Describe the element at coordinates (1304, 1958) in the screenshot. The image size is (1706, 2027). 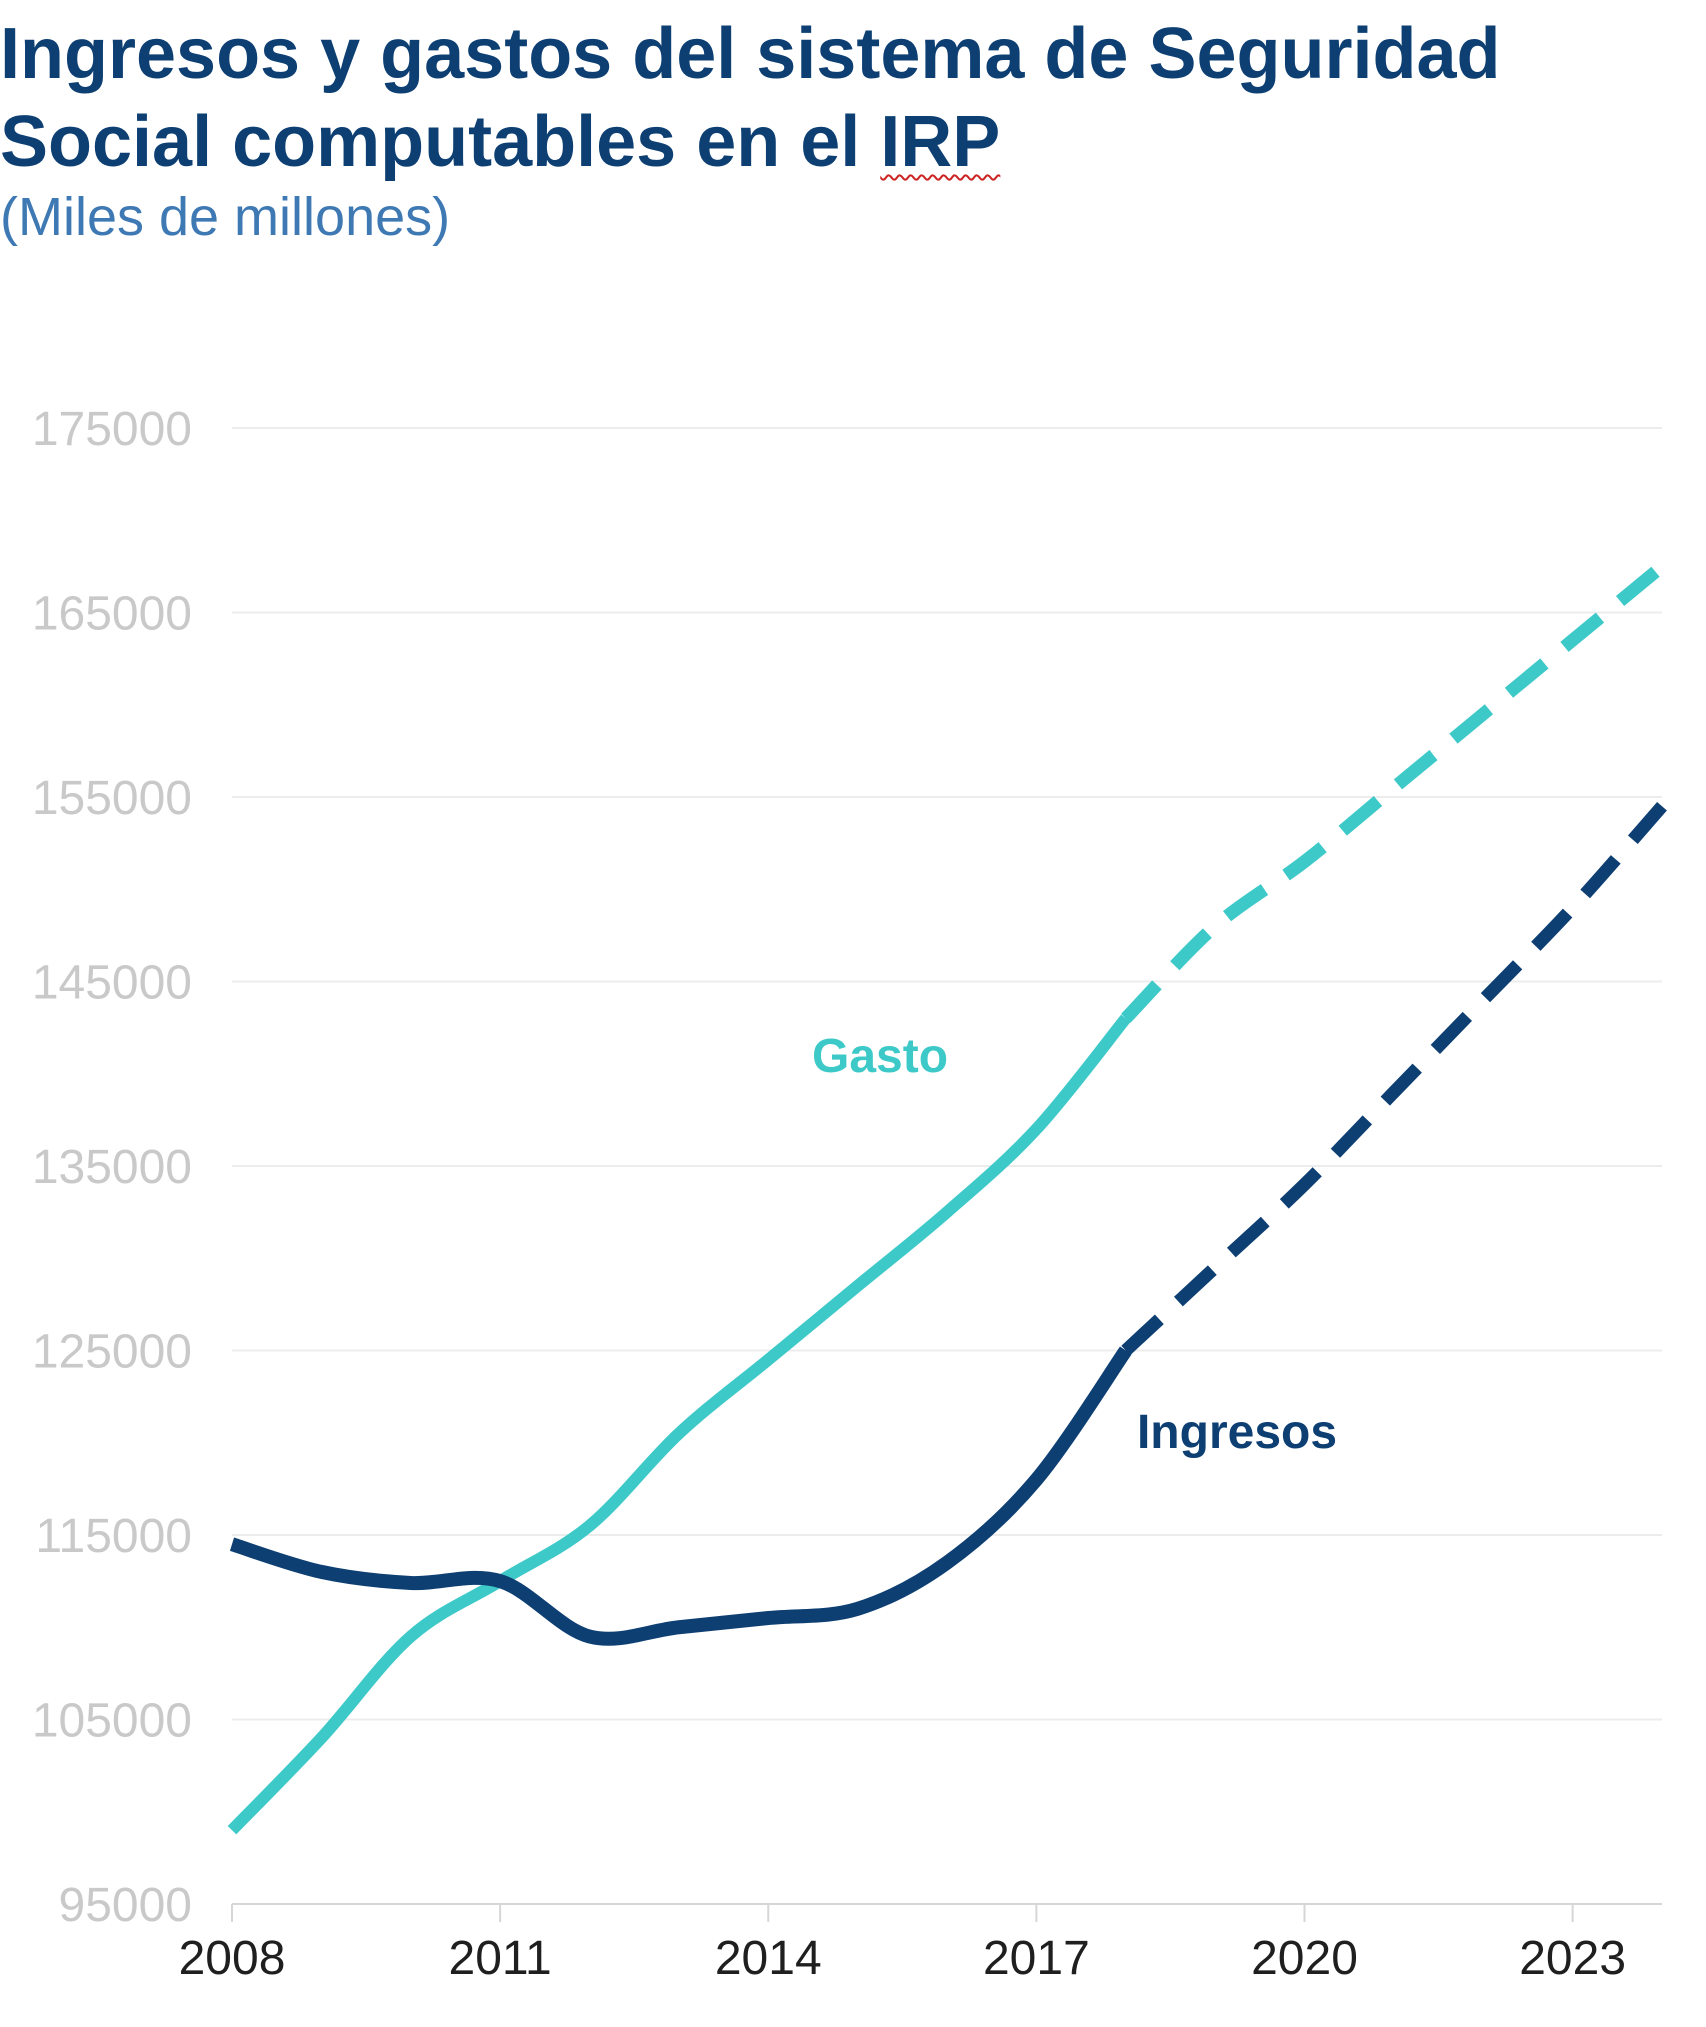
I see `x-tick-label: 2020` at that location.